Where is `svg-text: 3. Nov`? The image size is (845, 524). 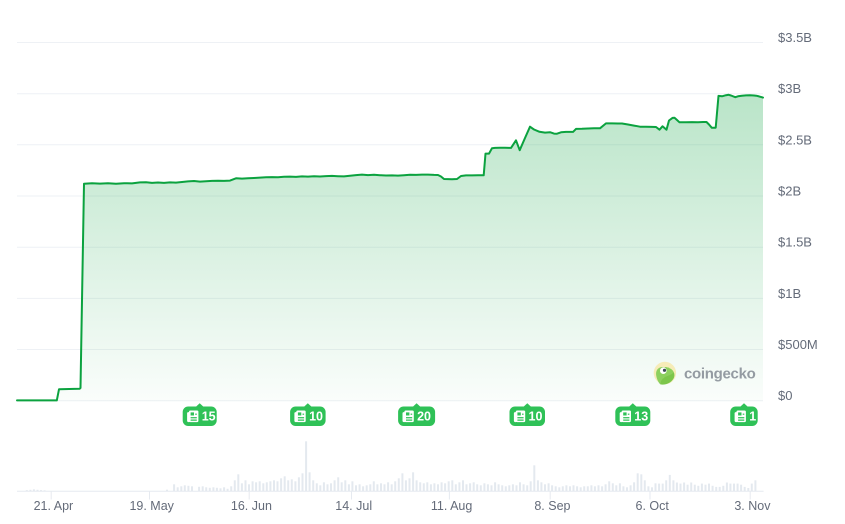 svg-text: 3. Nov is located at coordinates (752, 506).